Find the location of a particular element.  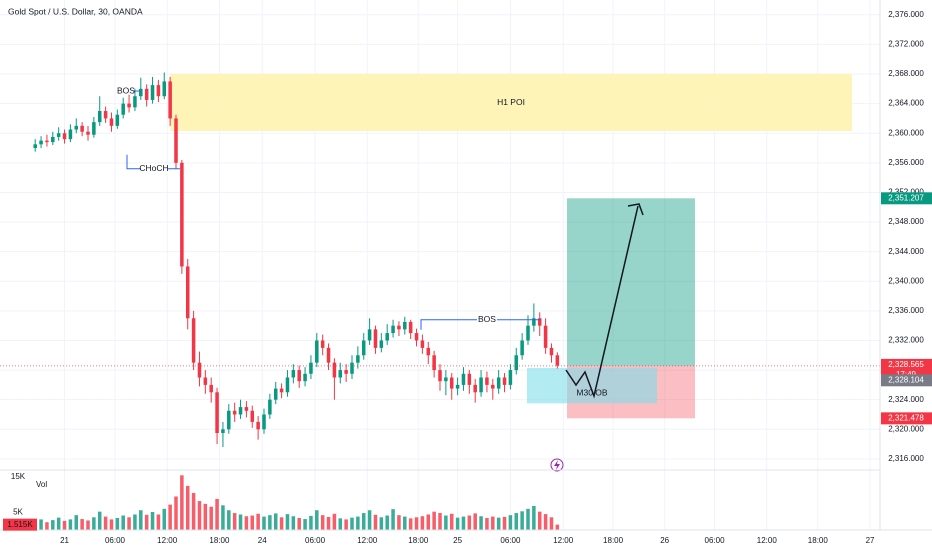

y-tick-label: 2,316.000 is located at coordinates (906, 458).